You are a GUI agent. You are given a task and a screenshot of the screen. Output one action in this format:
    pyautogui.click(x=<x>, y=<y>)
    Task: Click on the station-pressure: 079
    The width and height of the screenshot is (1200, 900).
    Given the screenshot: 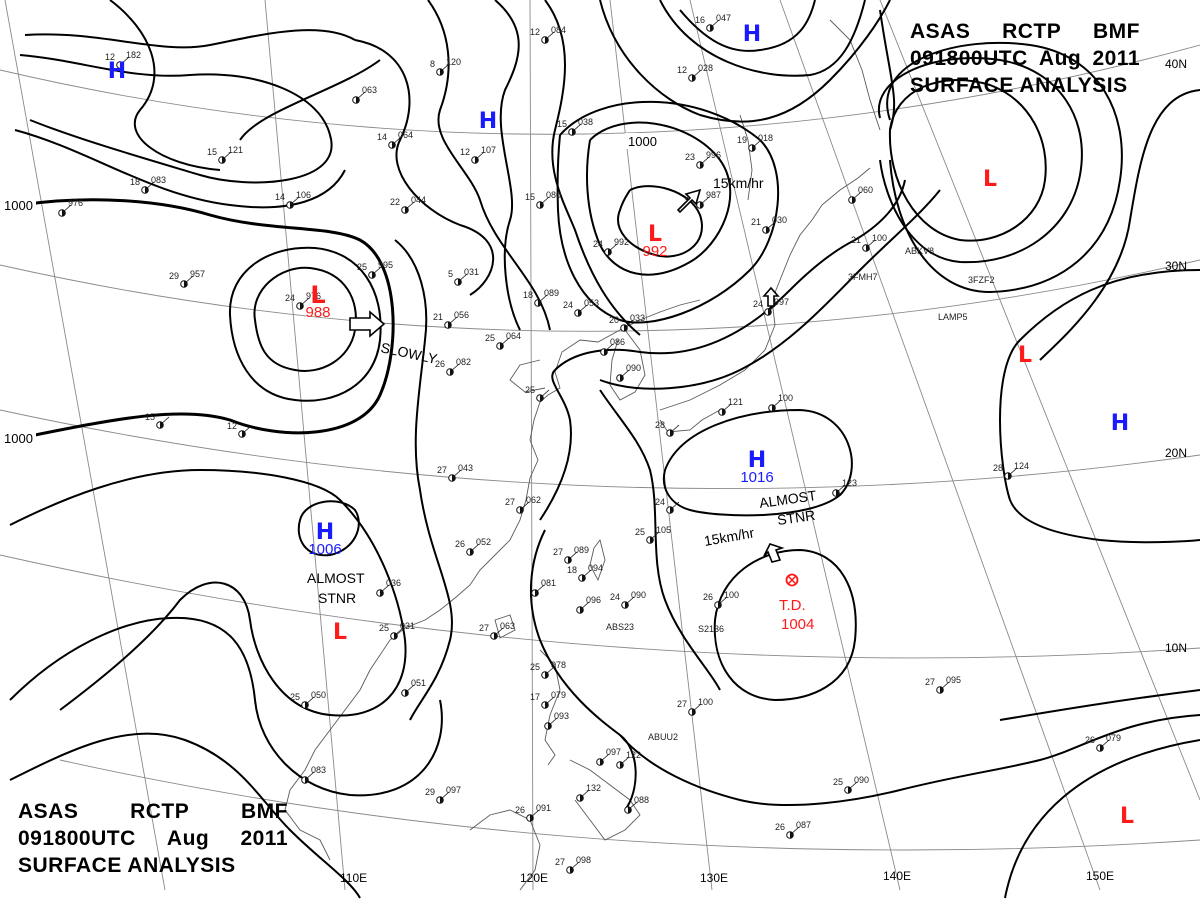 What is the action you would take?
    pyautogui.click(x=1113, y=738)
    